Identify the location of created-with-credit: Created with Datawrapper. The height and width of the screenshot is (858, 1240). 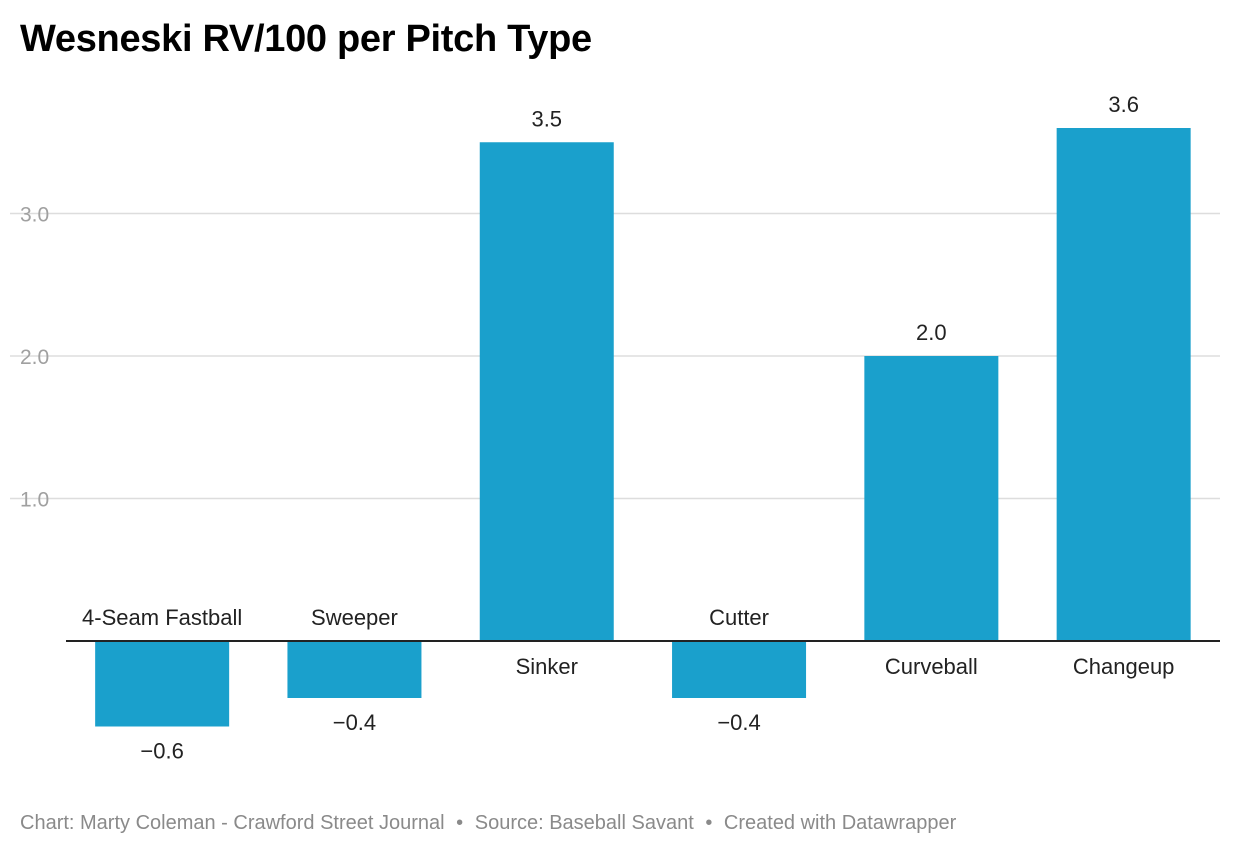
(840, 823).